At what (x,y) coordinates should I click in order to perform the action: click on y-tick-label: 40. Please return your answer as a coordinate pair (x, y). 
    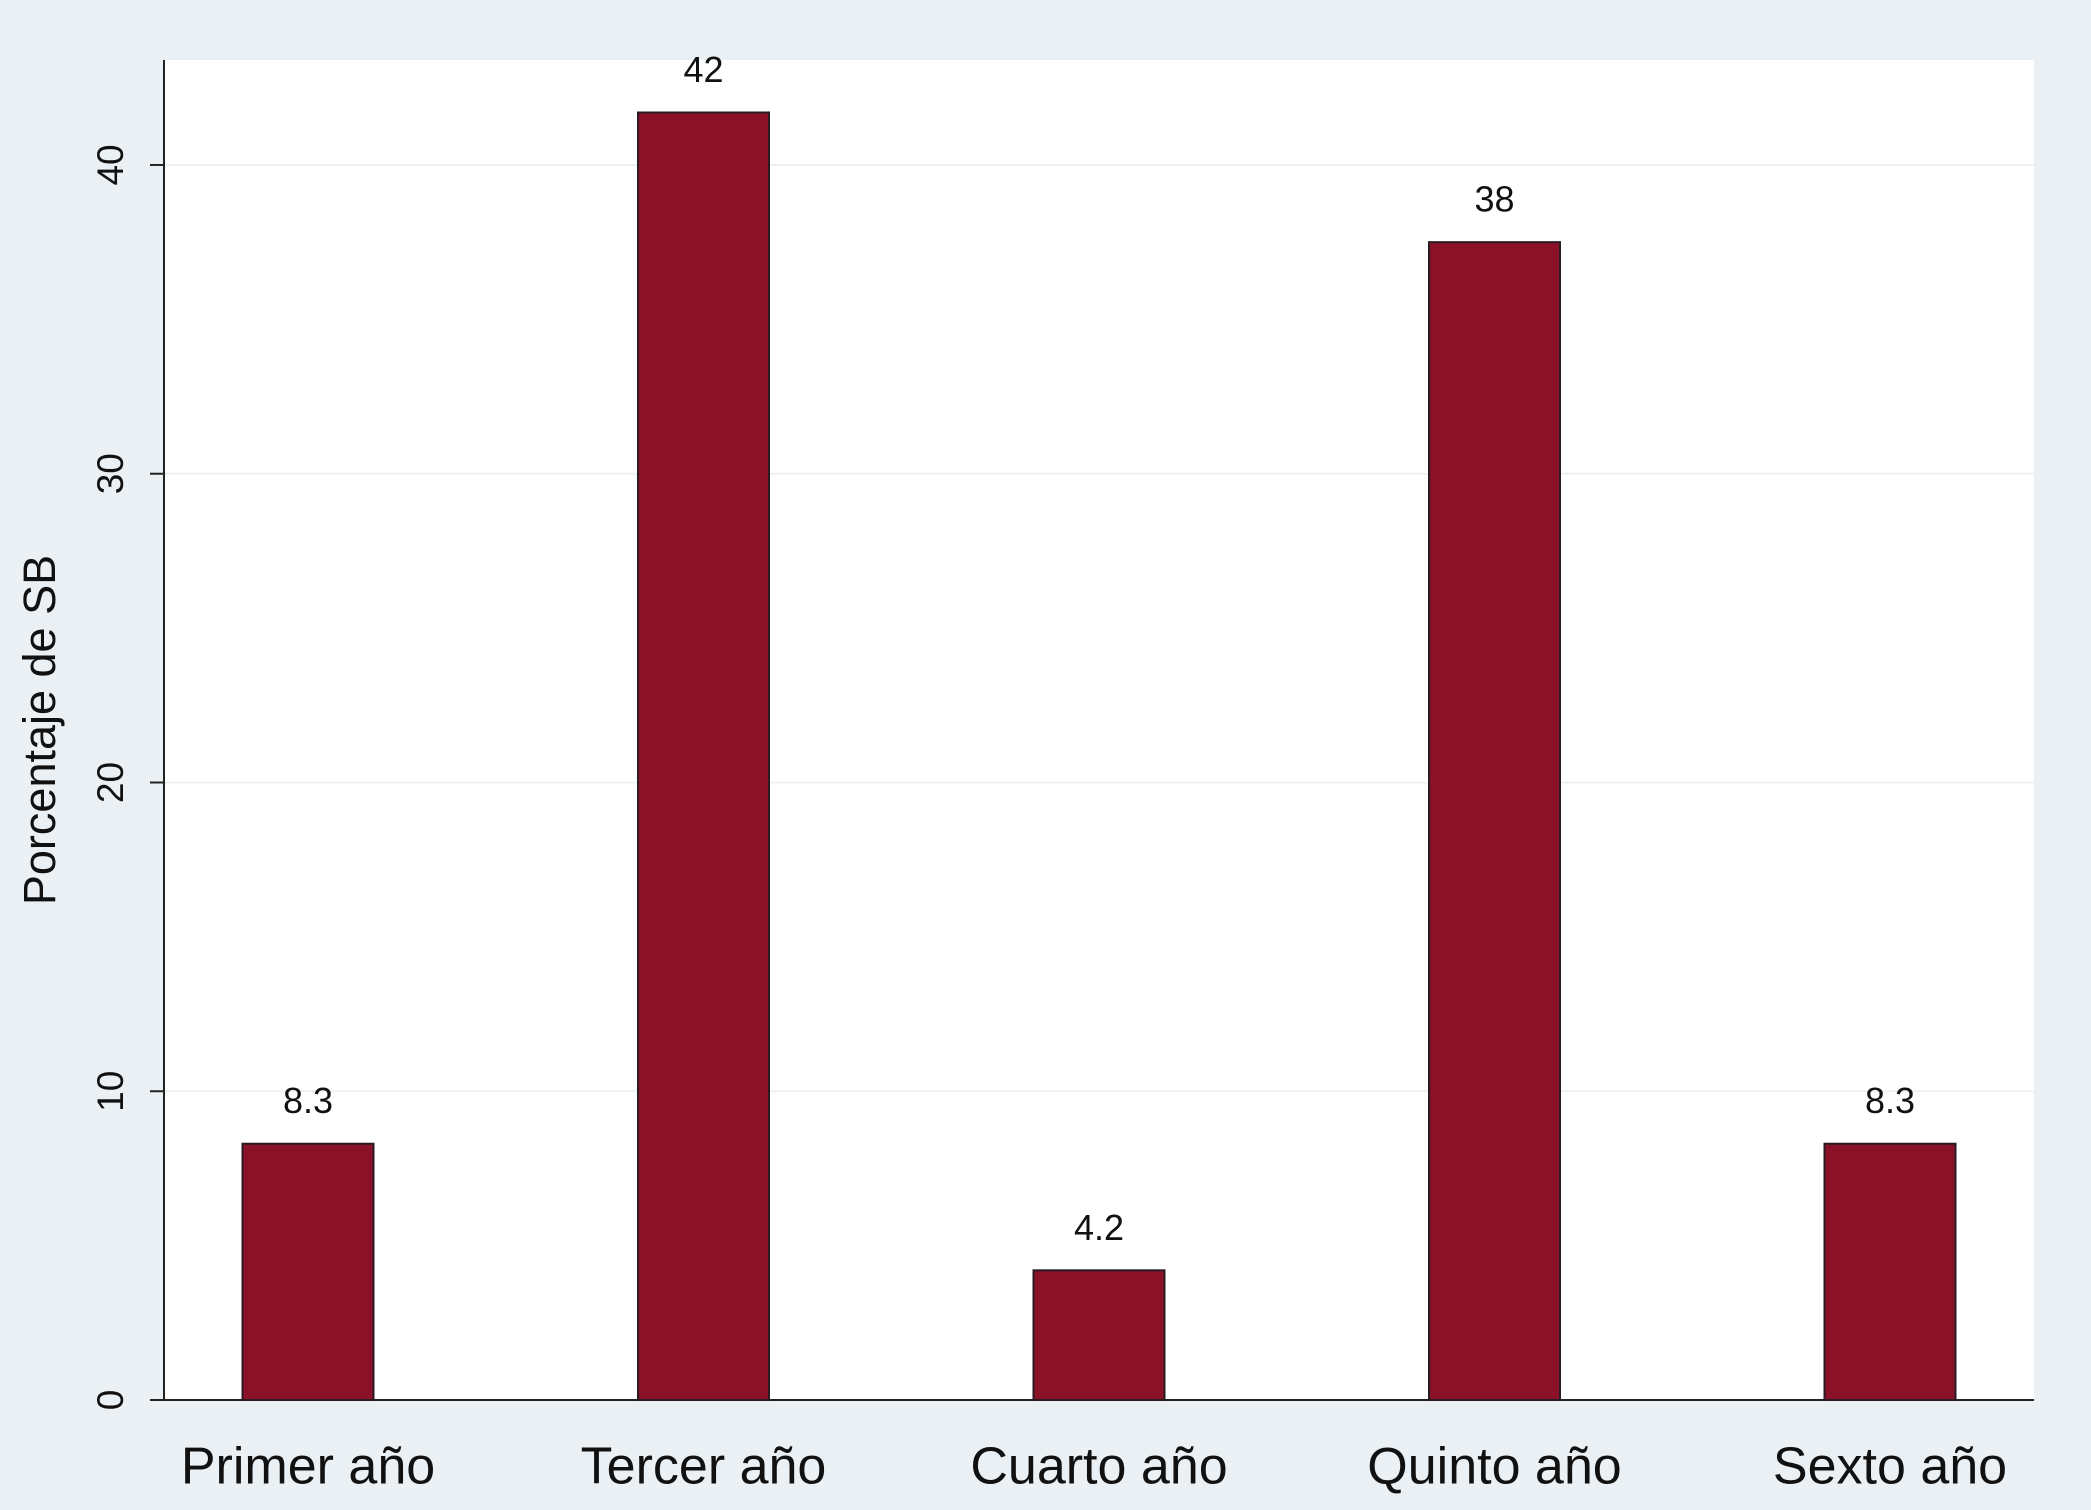
    Looking at the image, I should click on (110, 164).